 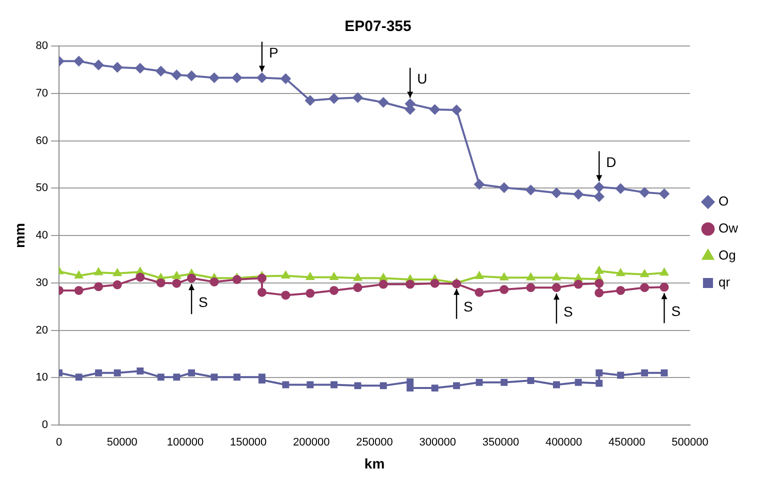 I want to click on legend-label: O, so click(x=723, y=201).